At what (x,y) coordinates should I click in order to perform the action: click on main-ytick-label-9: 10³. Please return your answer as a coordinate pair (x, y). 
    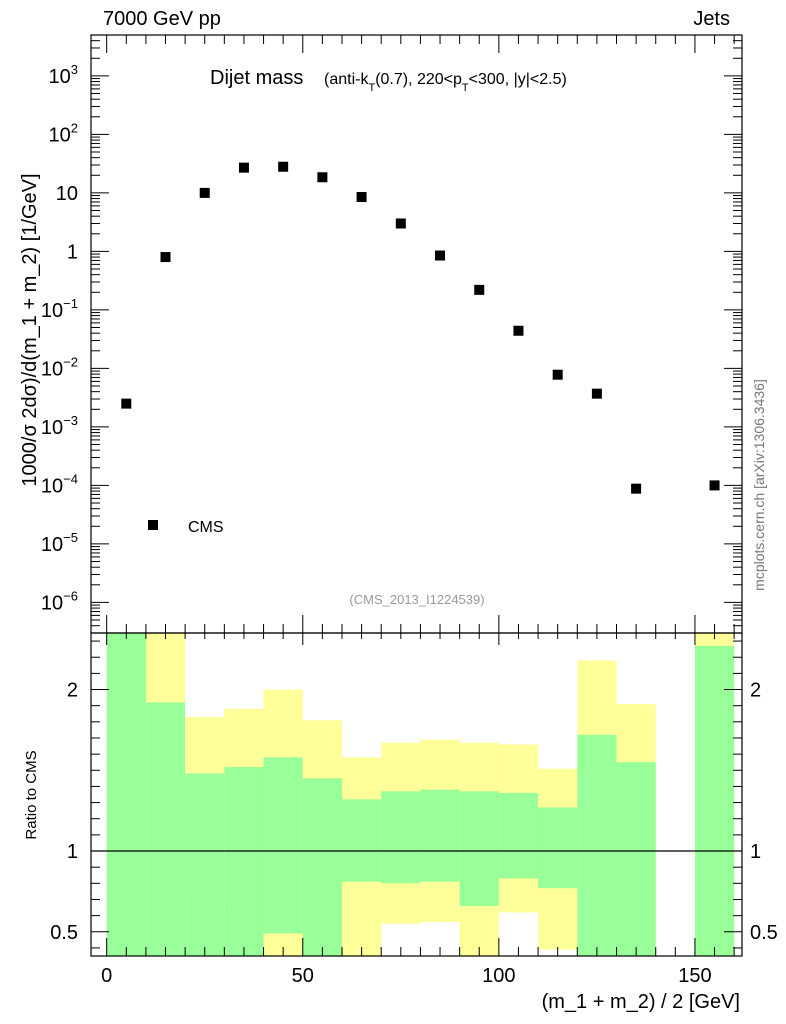
    Looking at the image, I should click on (63, 75).